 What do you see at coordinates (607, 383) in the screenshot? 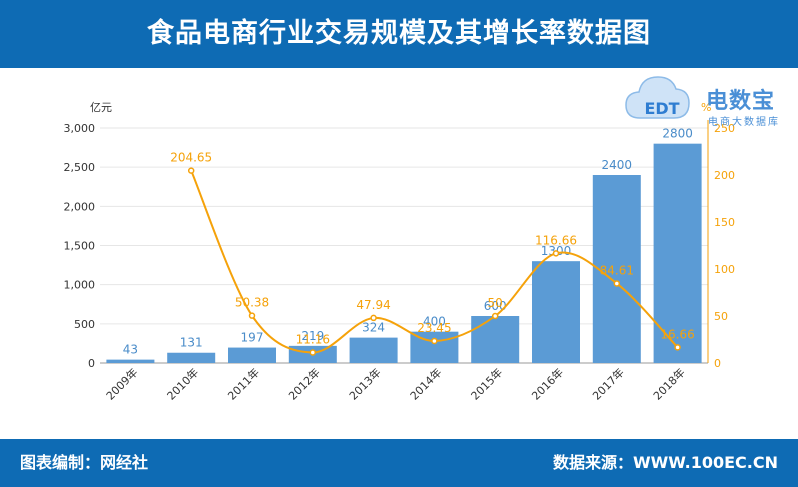
I see `x-tick-label: 2017年` at bounding box center [607, 383].